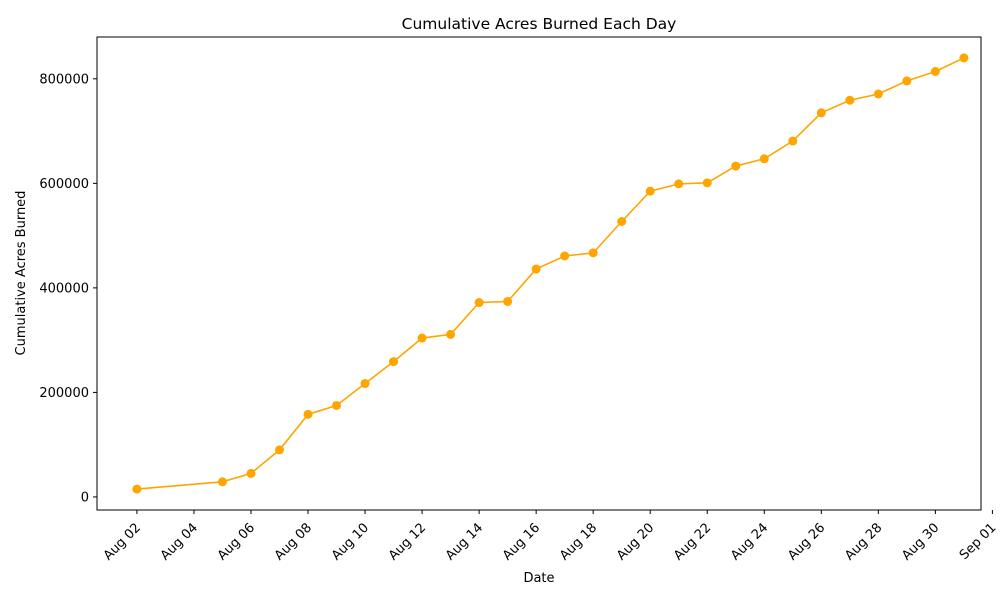  Describe the element at coordinates (64, 184) in the screenshot. I see `y-tick-label: 600000` at that location.